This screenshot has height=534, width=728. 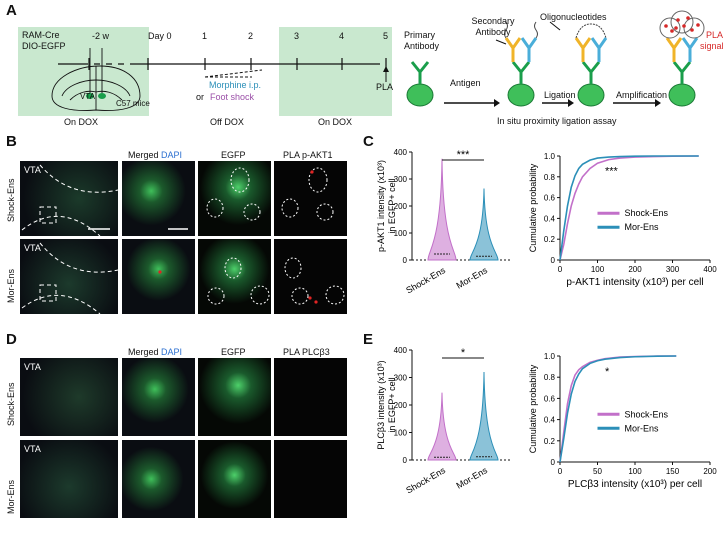 What do you see at coordinates (555, 58) in the screenshot?
I see `pla-assay-diagram` at bounding box center [555, 58].